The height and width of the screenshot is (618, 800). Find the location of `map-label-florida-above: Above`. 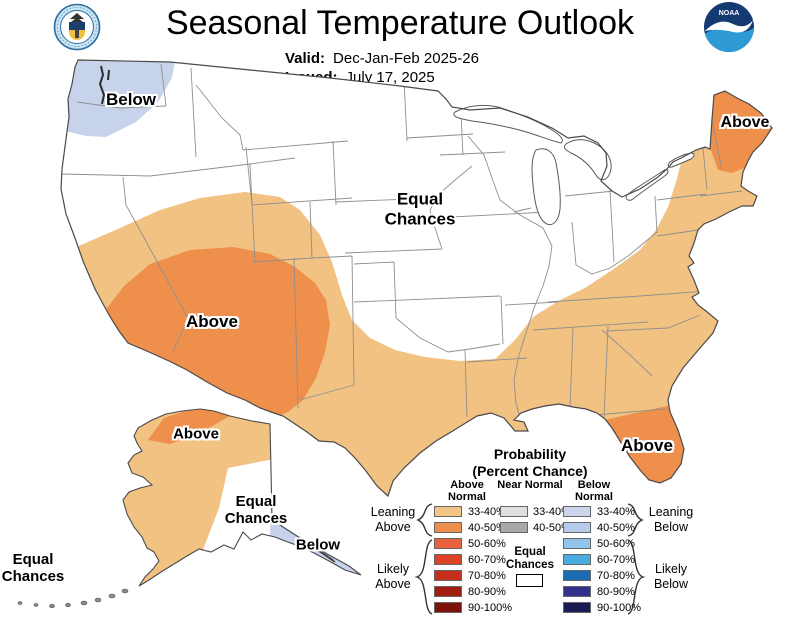

map-label-florida-above: Above is located at coordinates (647, 446).